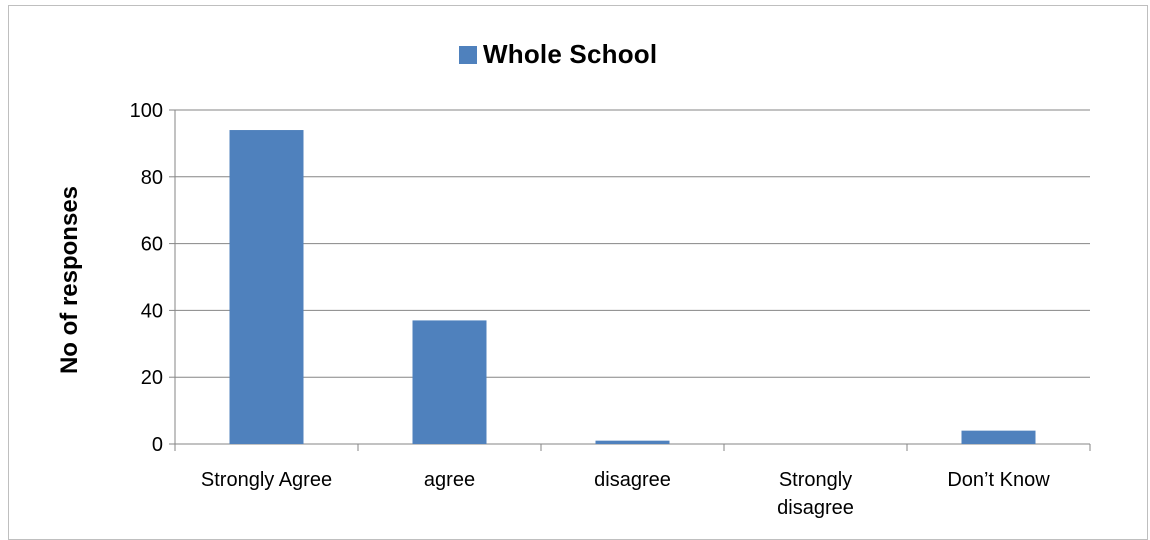 The width and height of the screenshot is (1150, 540). Describe the element at coordinates (468, 54) in the screenshot. I see `legend-swatch` at that location.